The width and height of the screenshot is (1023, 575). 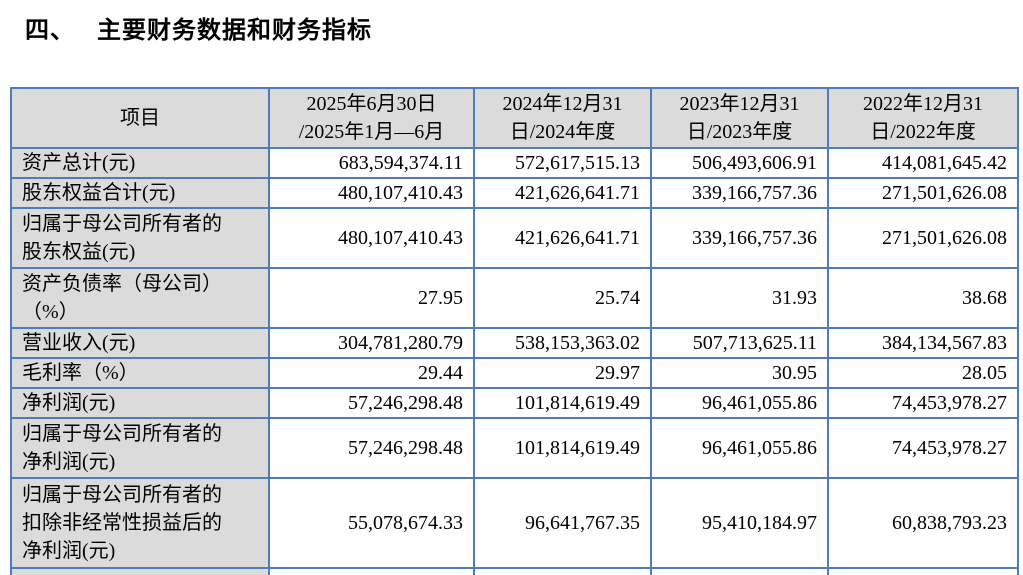 I want to click on row-value: 30.95, so click(x=739, y=373).